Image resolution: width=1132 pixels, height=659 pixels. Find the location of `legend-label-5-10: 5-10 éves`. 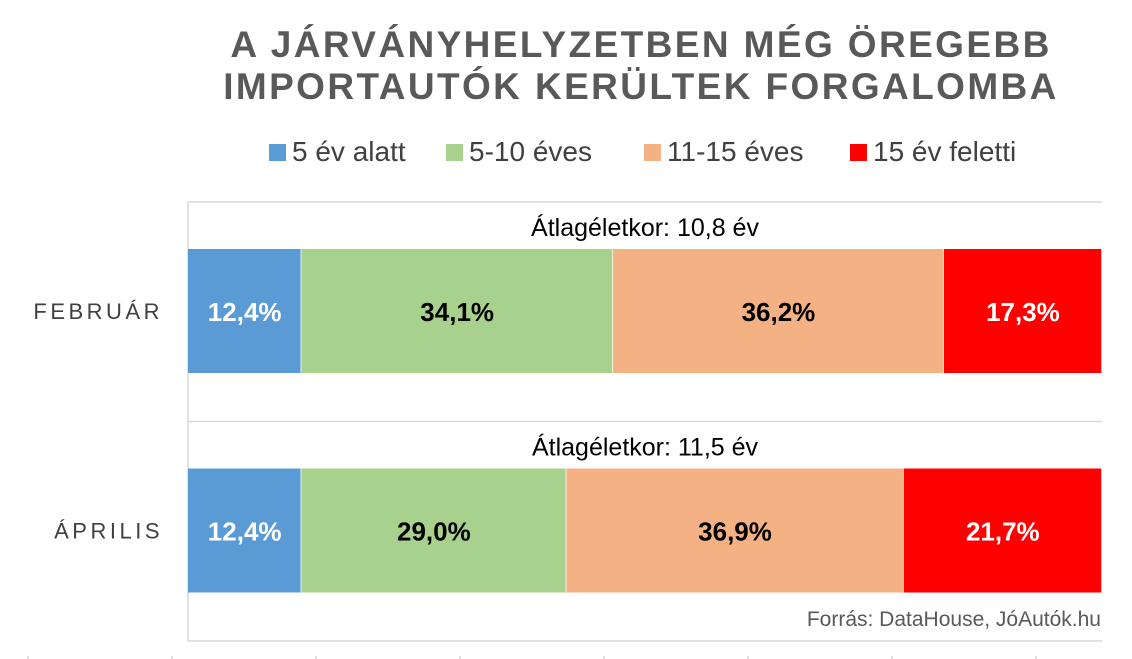

legend-label-5-10: 5-10 éves is located at coordinates (530, 151).